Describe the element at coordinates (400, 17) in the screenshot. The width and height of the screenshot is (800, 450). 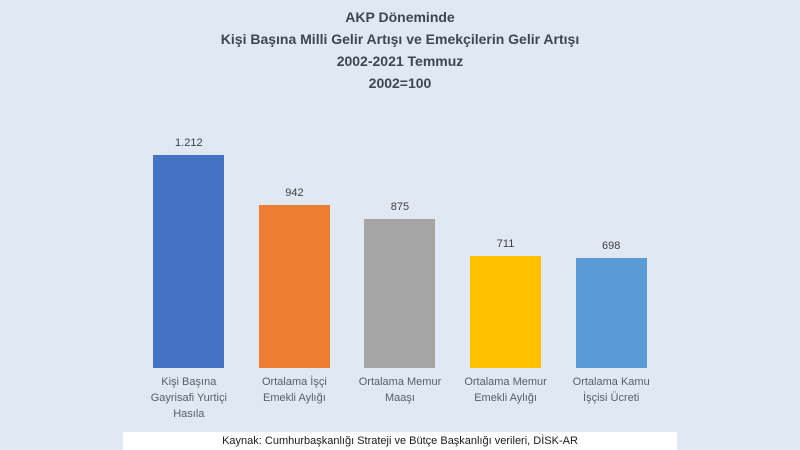
I see `chart-title-line-1: AKP Döneminde` at that location.